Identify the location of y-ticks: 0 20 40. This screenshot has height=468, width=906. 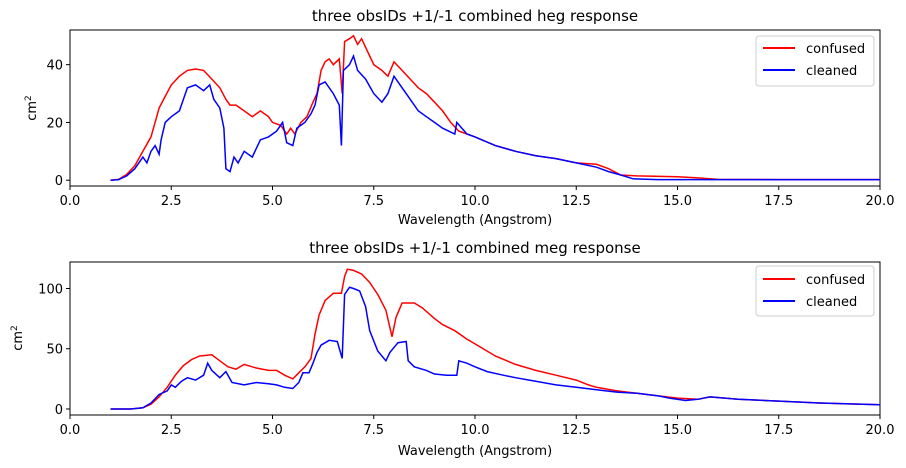
(58, 124).